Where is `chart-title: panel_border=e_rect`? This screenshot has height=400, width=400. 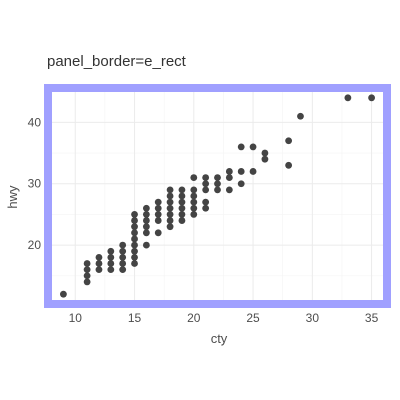 chart-title: panel_border=e_rect is located at coordinates (117, 61).